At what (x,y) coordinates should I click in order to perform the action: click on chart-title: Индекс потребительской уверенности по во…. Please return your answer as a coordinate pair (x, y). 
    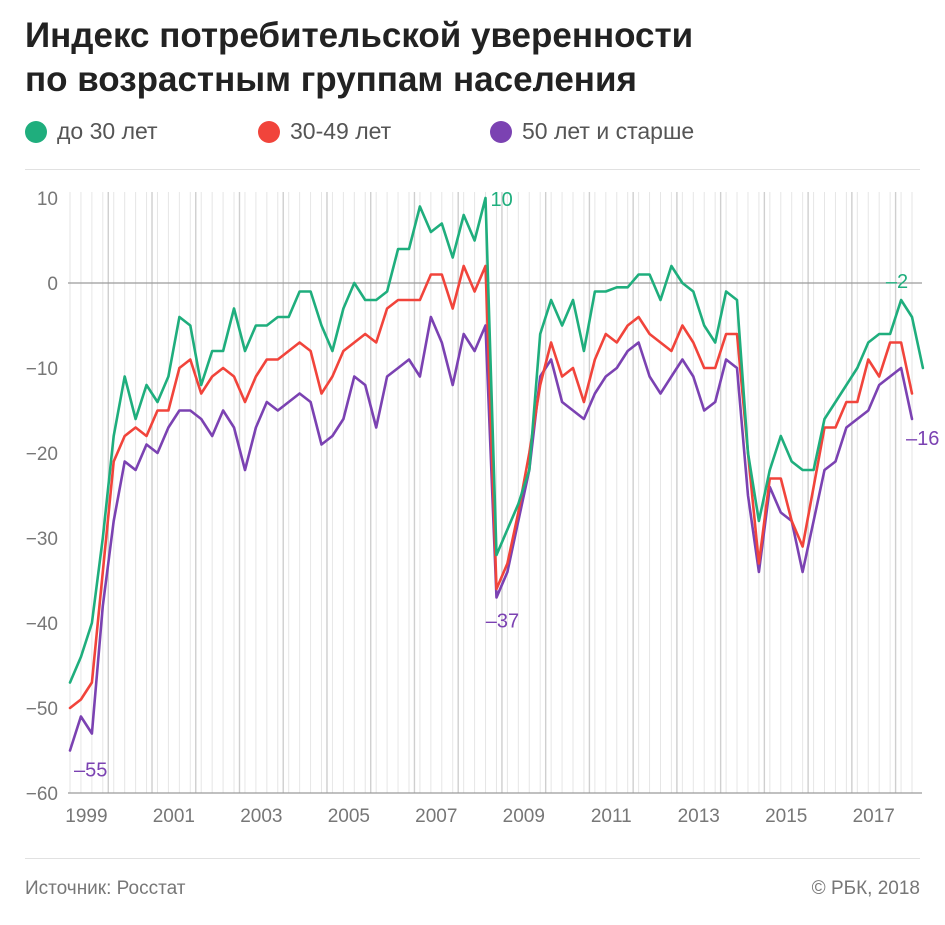
    Looking at the image, I should click on (475, 58).